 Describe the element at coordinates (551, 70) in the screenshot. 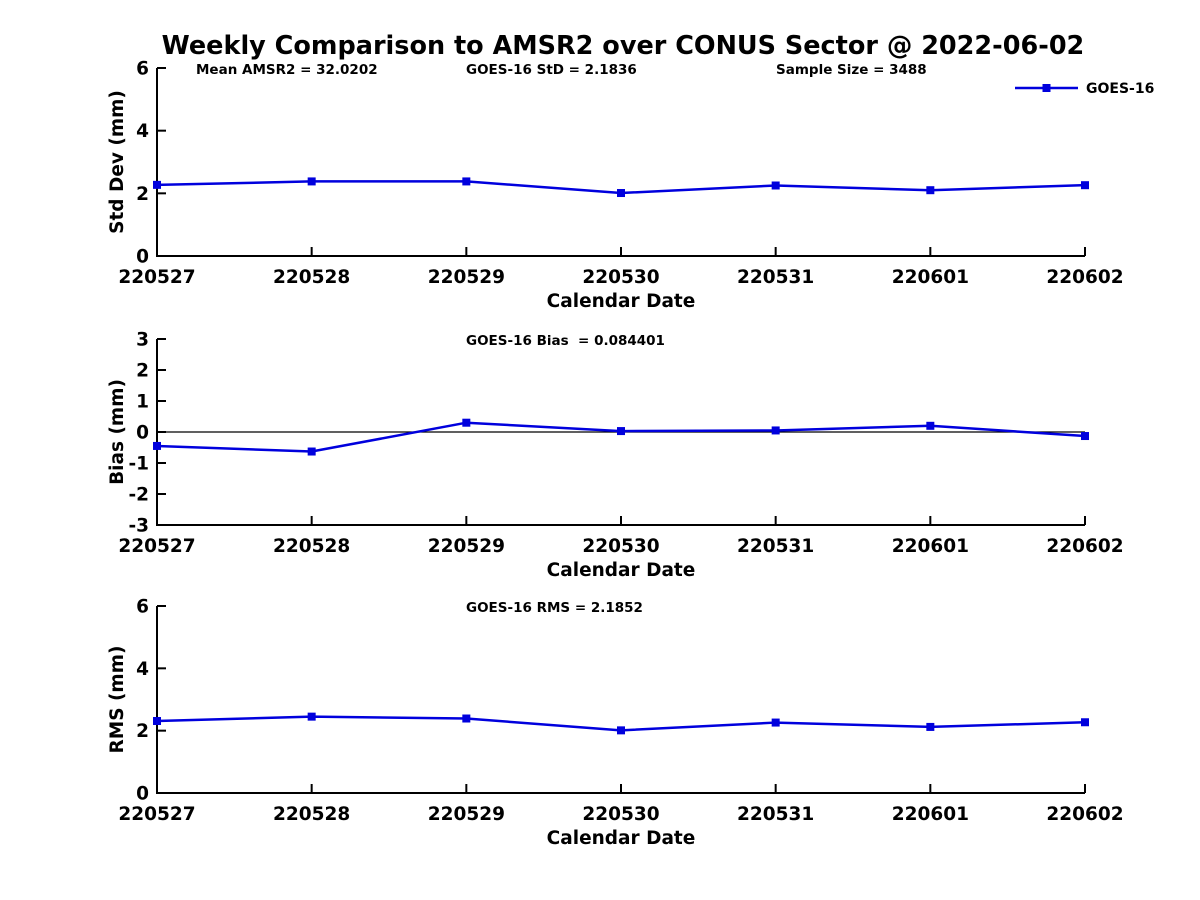

I see `stat-annotation: GOES-16 StD = 2.1836` at that location.